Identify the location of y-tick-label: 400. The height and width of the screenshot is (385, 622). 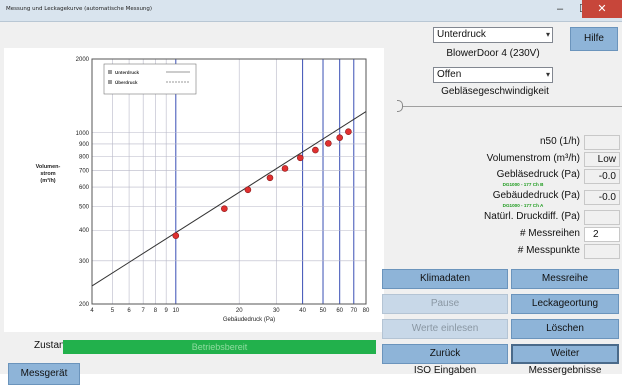
(84, 231).